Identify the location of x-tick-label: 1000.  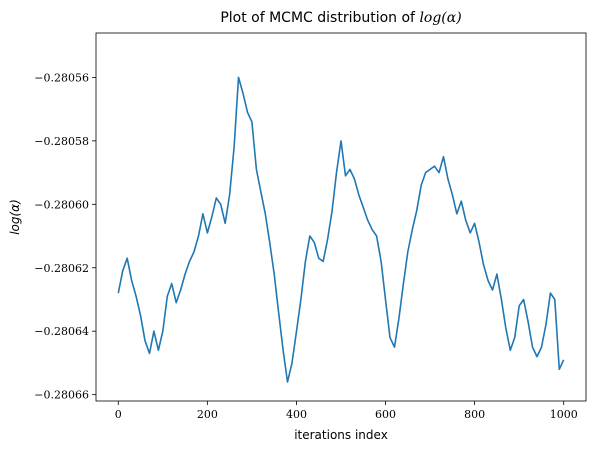
(564, 414).